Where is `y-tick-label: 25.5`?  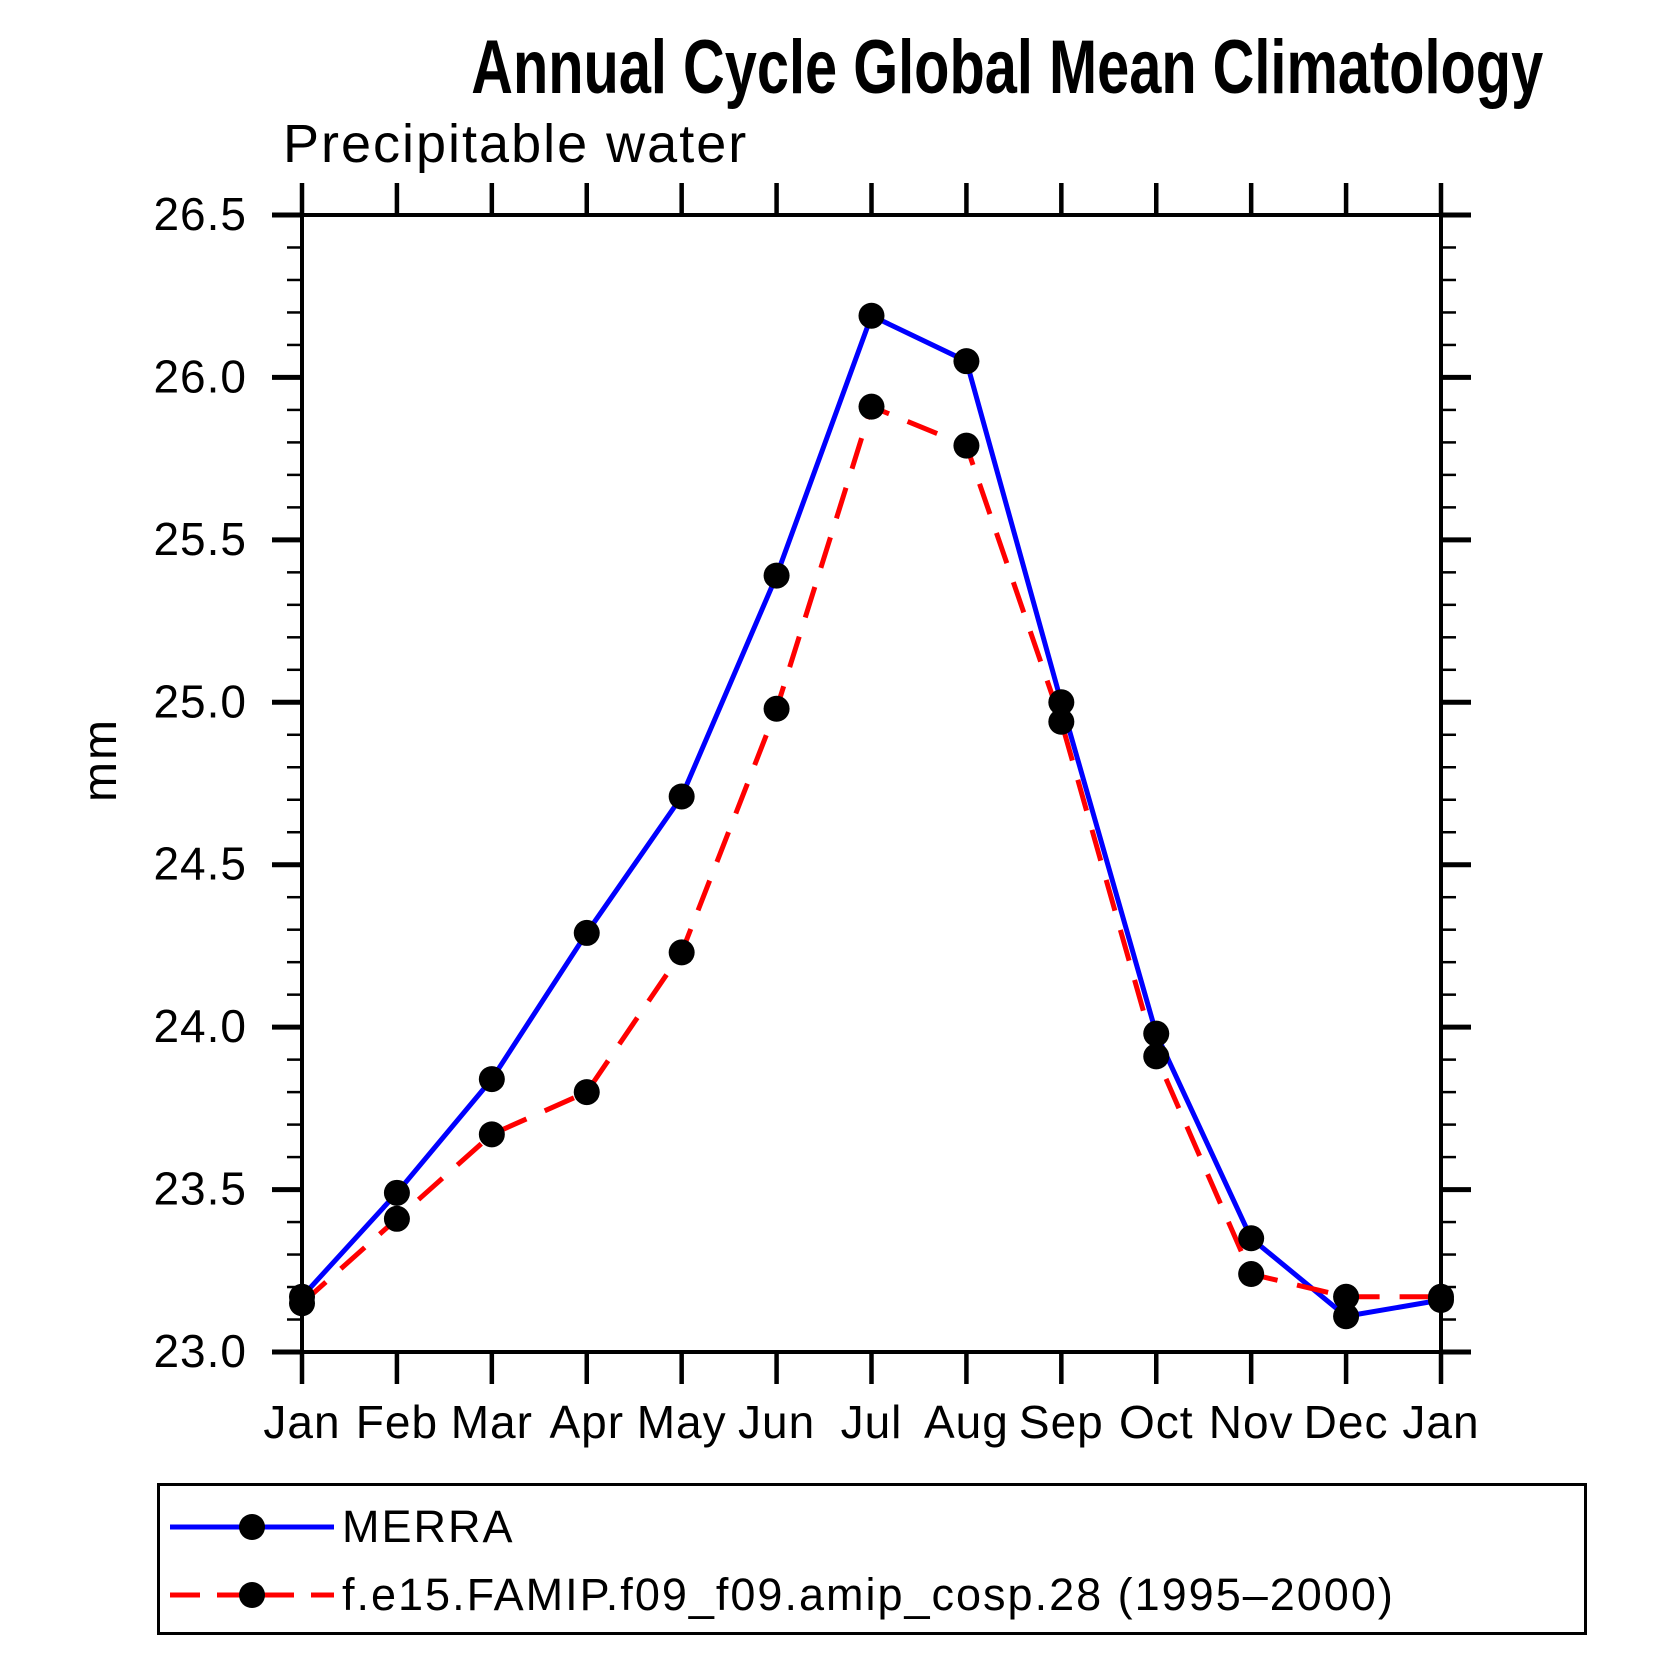
y-tick-label: 25.5 is located at coordinates (200, 539).